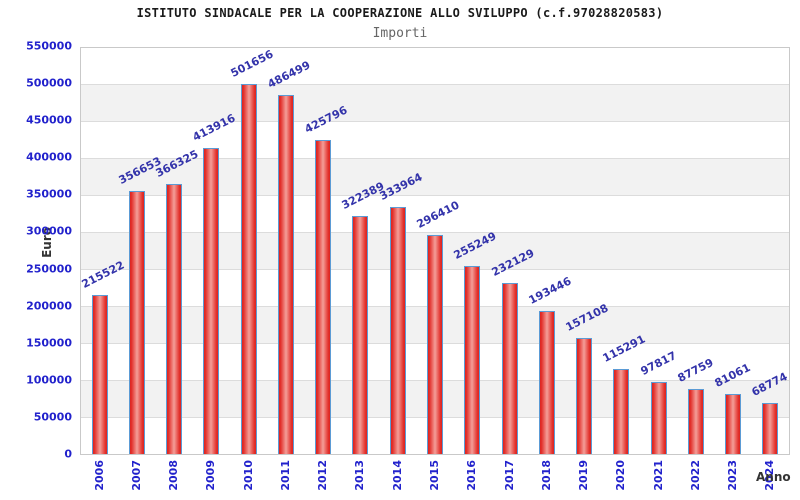  Describe the element at coordinates (509, 475) in the screenshot. I see `x-axis-tick: 2017` at that location.